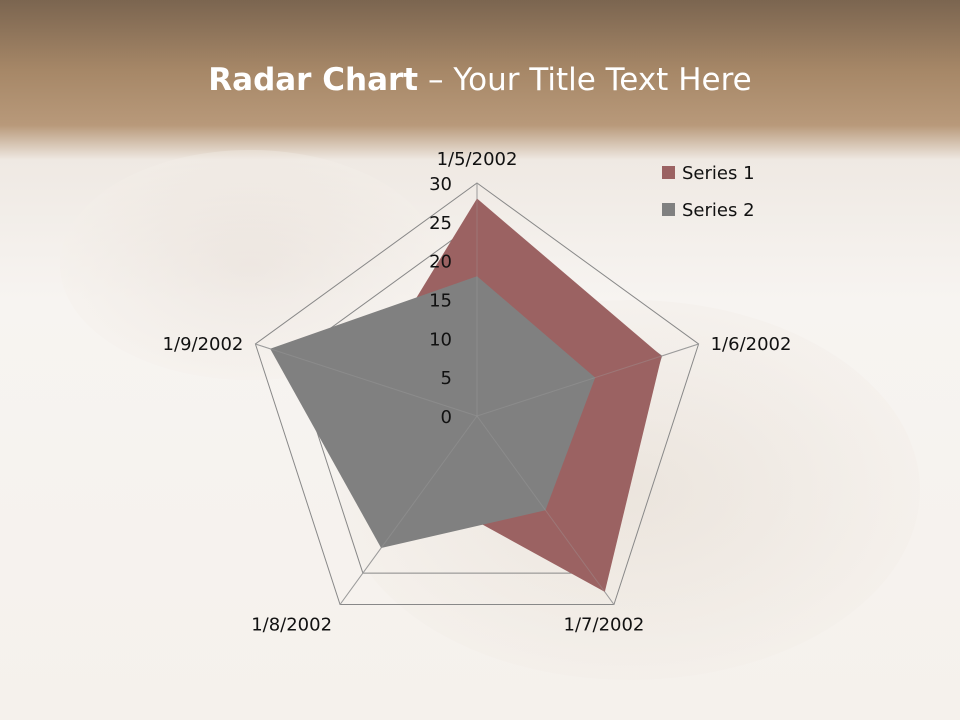  I want to click on tick-label: 15, so click(440, 301).